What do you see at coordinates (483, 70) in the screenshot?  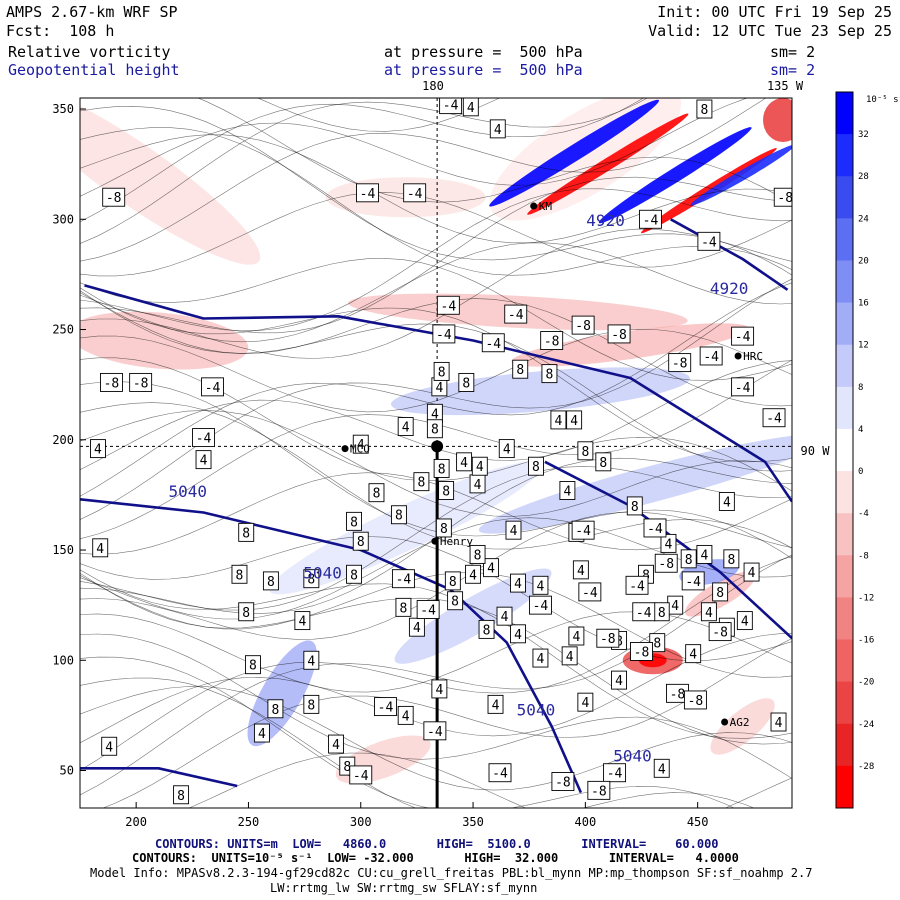 I see `field2-level: at pressure = 500 hPa` at bounding box center [483, 70].